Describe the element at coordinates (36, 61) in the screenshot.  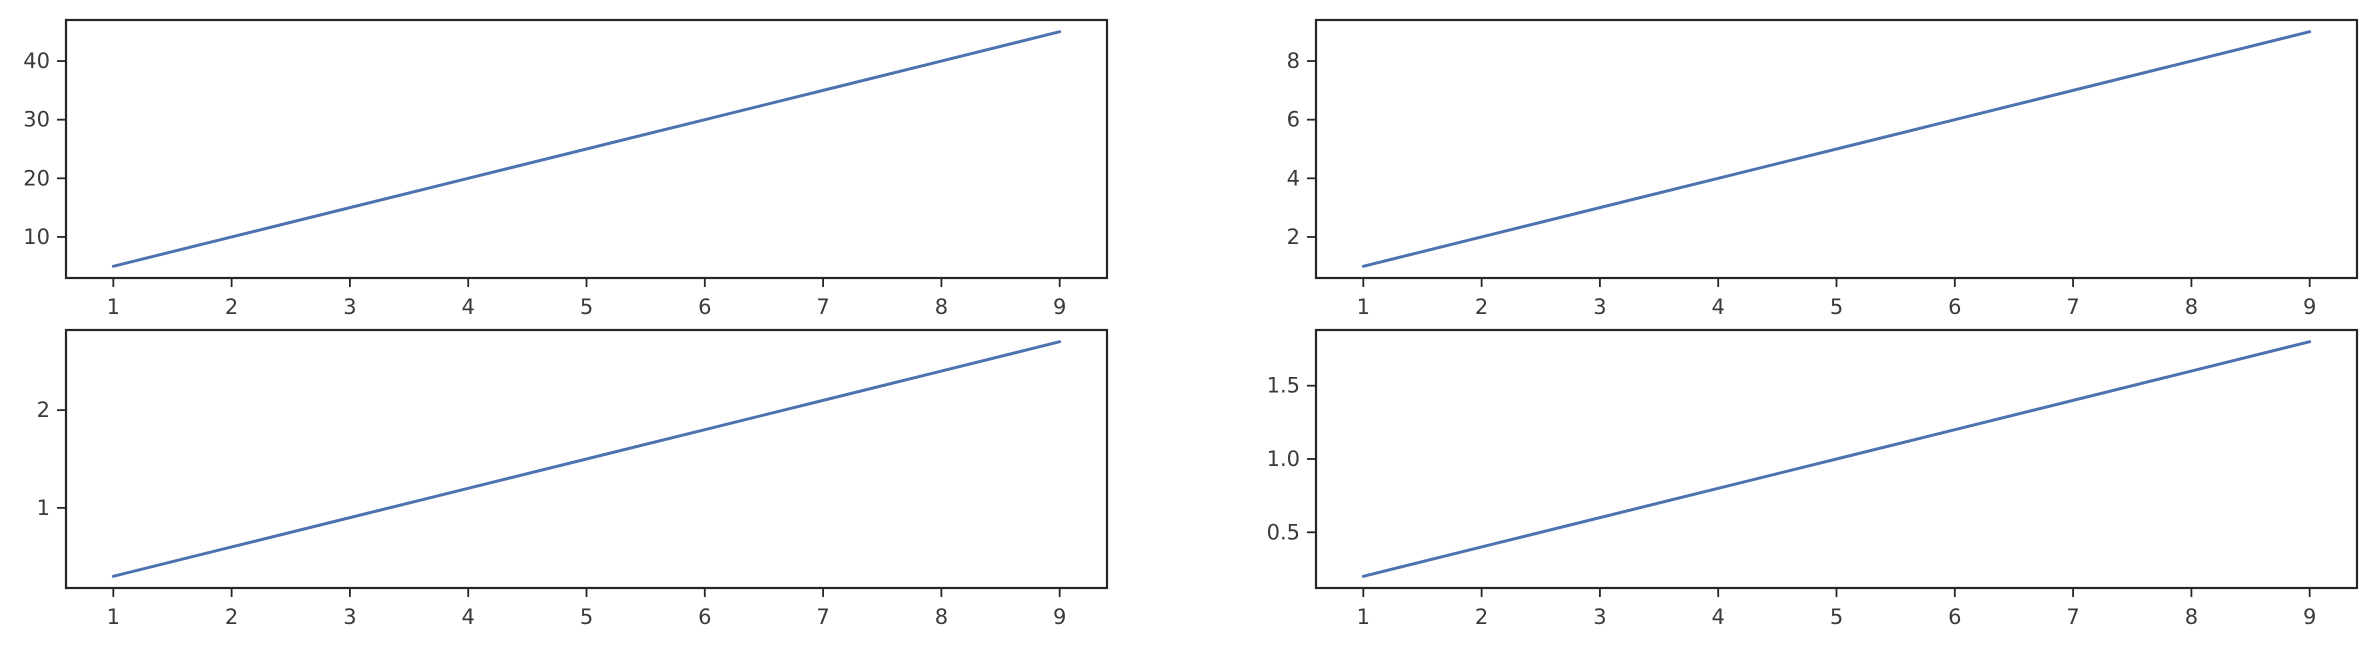
I see `y-tick-label: 40` at that location.